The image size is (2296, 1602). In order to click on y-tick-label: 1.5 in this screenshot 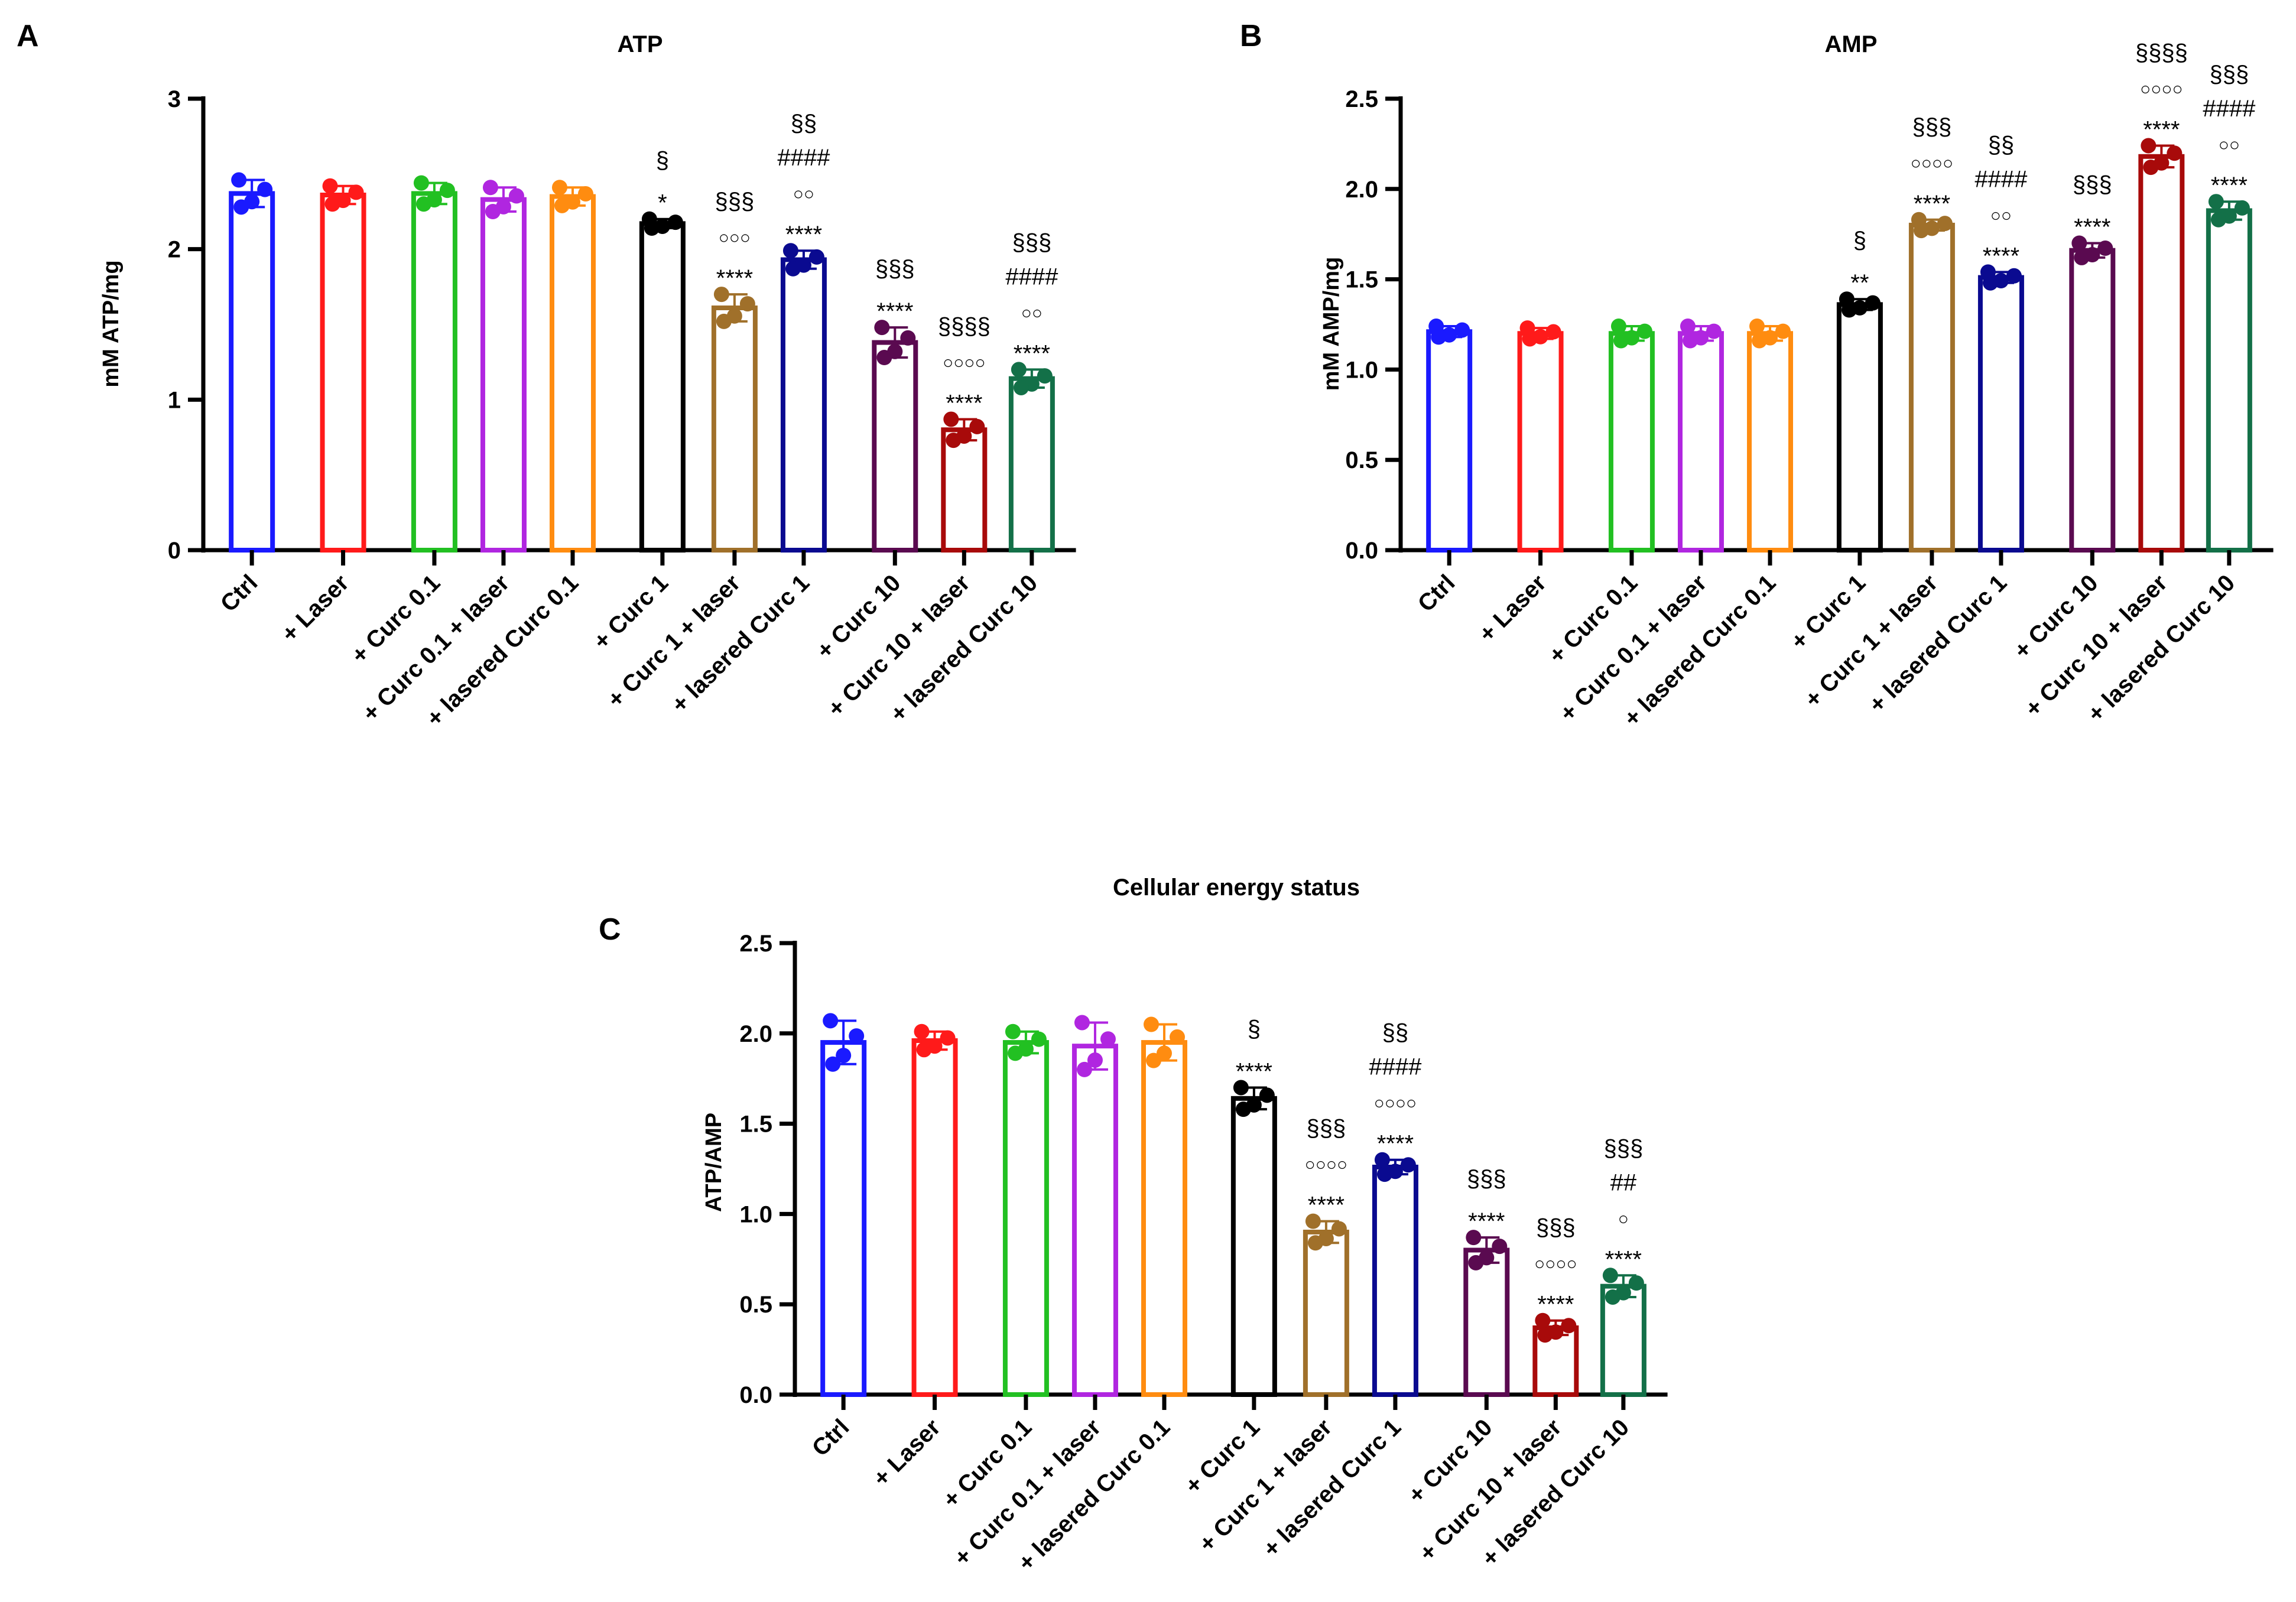, I will do `click(755, 1125)`.